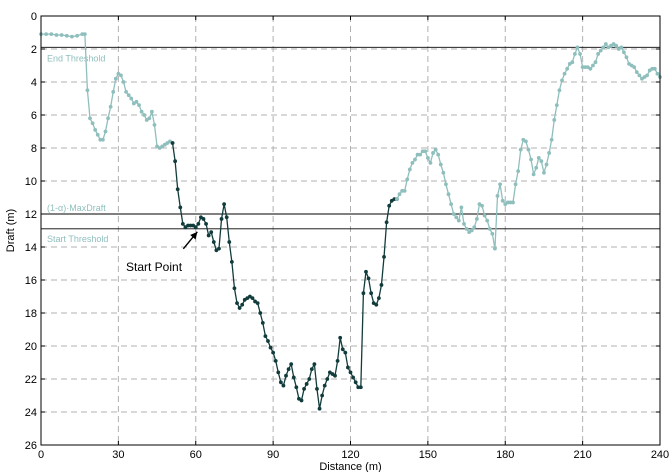 The width and height of the screenshot is (669, 472). Describe the element at coordinates (31, 347) in the screenshot. I see `y-tick-label: 20` at that location.